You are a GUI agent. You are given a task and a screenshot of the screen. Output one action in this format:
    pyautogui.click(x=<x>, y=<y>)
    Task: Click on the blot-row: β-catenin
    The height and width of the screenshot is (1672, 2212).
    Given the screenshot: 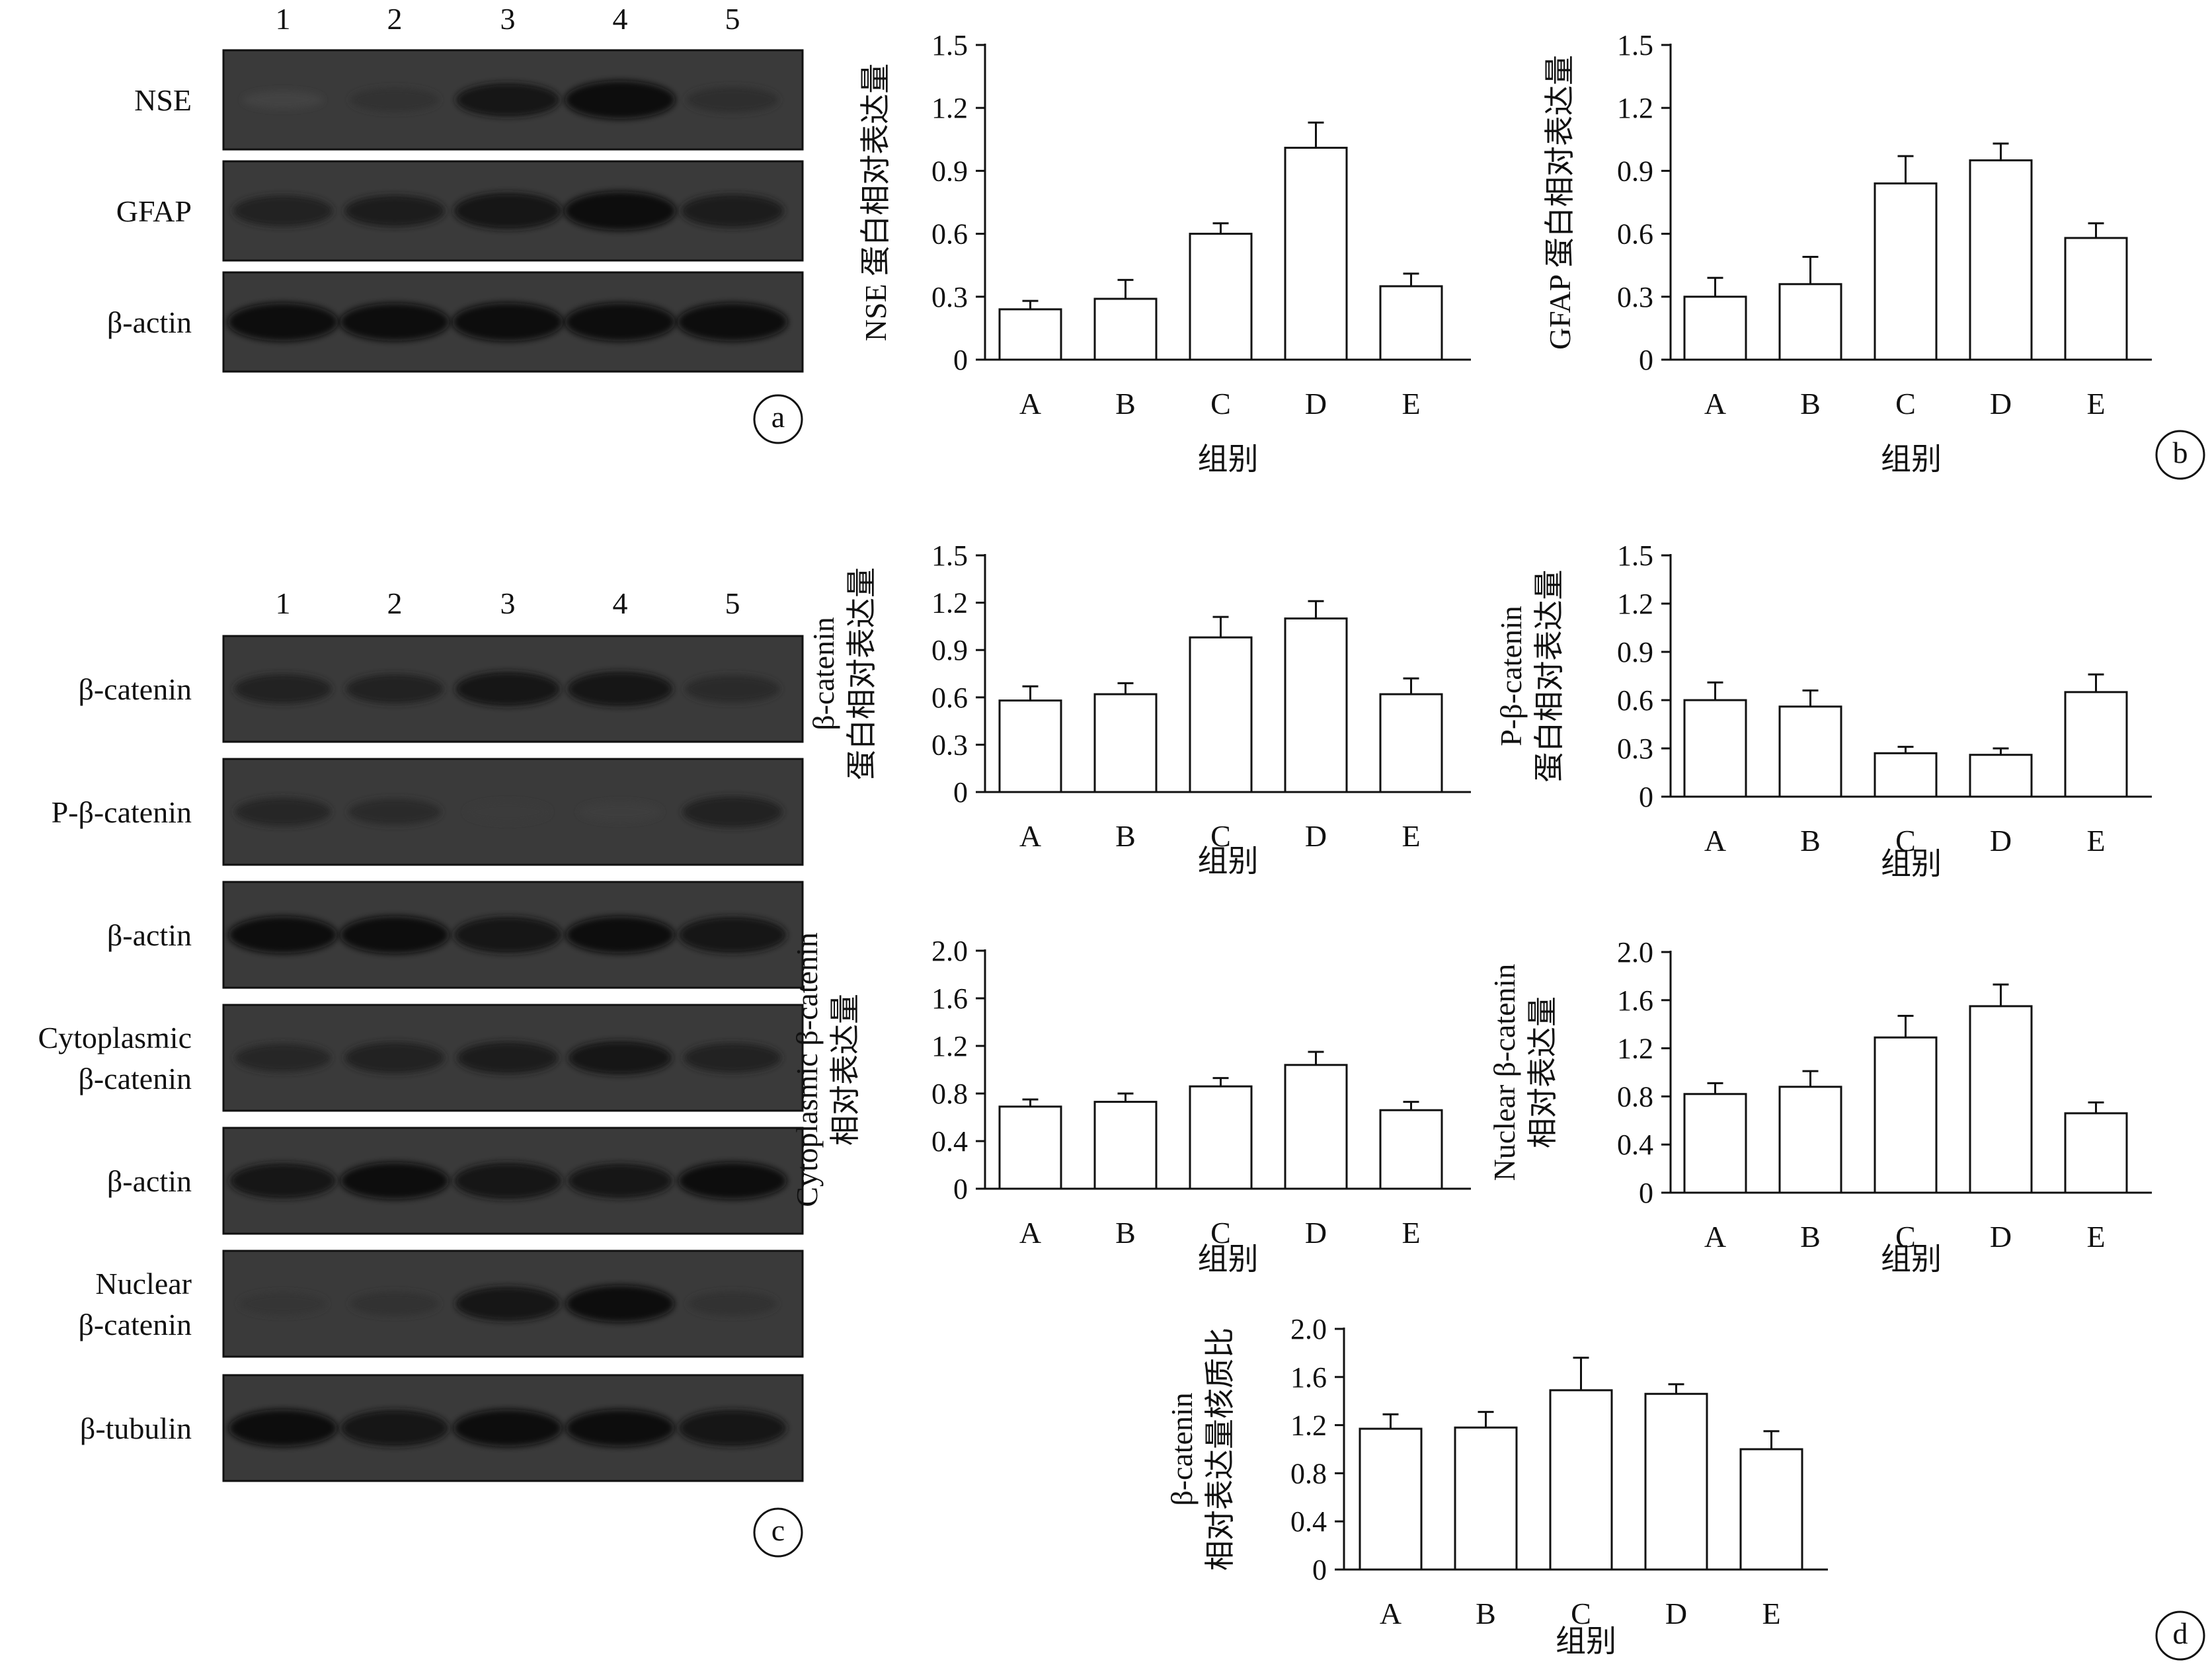 What is the action you would take?
    pyautogui.click(x=441, y=689)
    